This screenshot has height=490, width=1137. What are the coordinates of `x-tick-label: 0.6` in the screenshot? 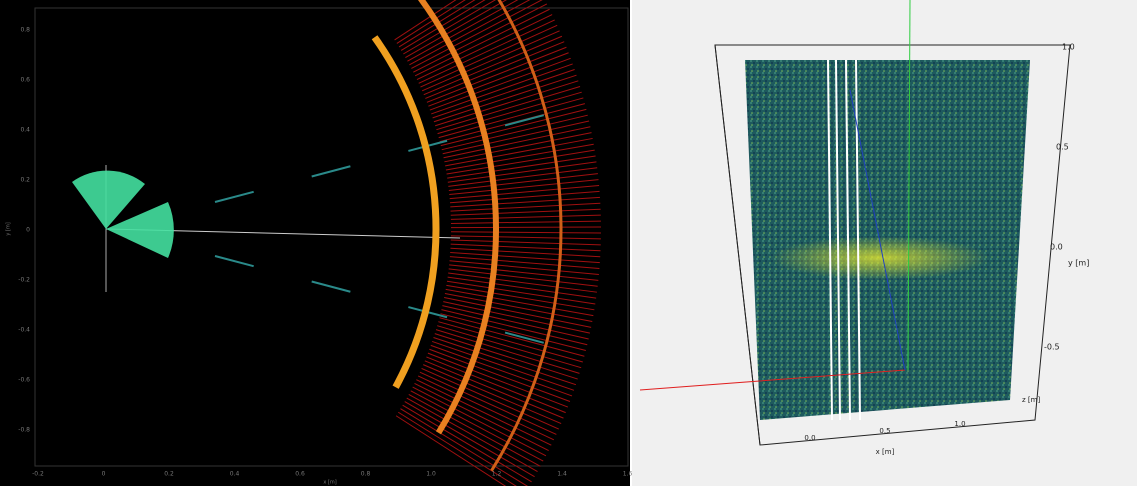 It's located at (300, 474).